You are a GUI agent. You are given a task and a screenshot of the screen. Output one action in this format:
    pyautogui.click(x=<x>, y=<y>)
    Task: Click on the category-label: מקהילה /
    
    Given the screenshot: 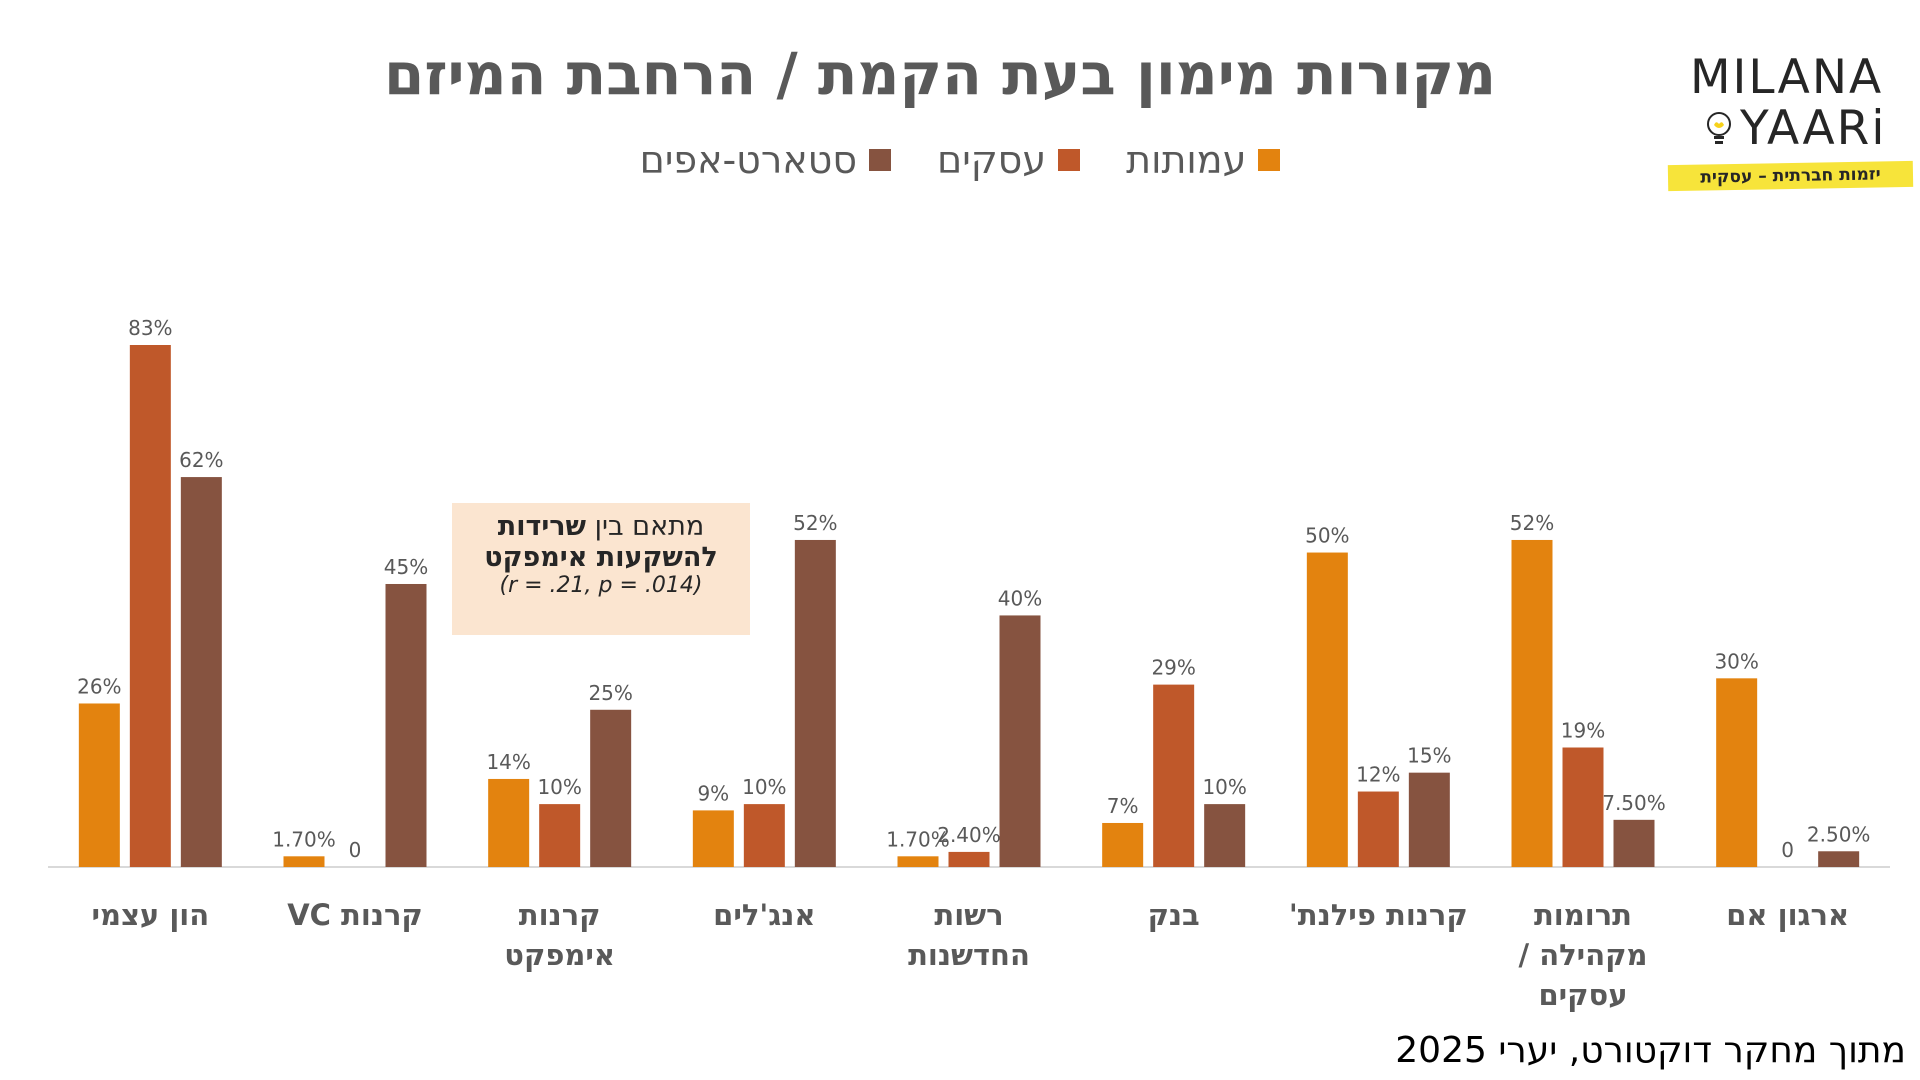 What is the action you would take?
    pyautogui.click(x=1583, y=955)
    